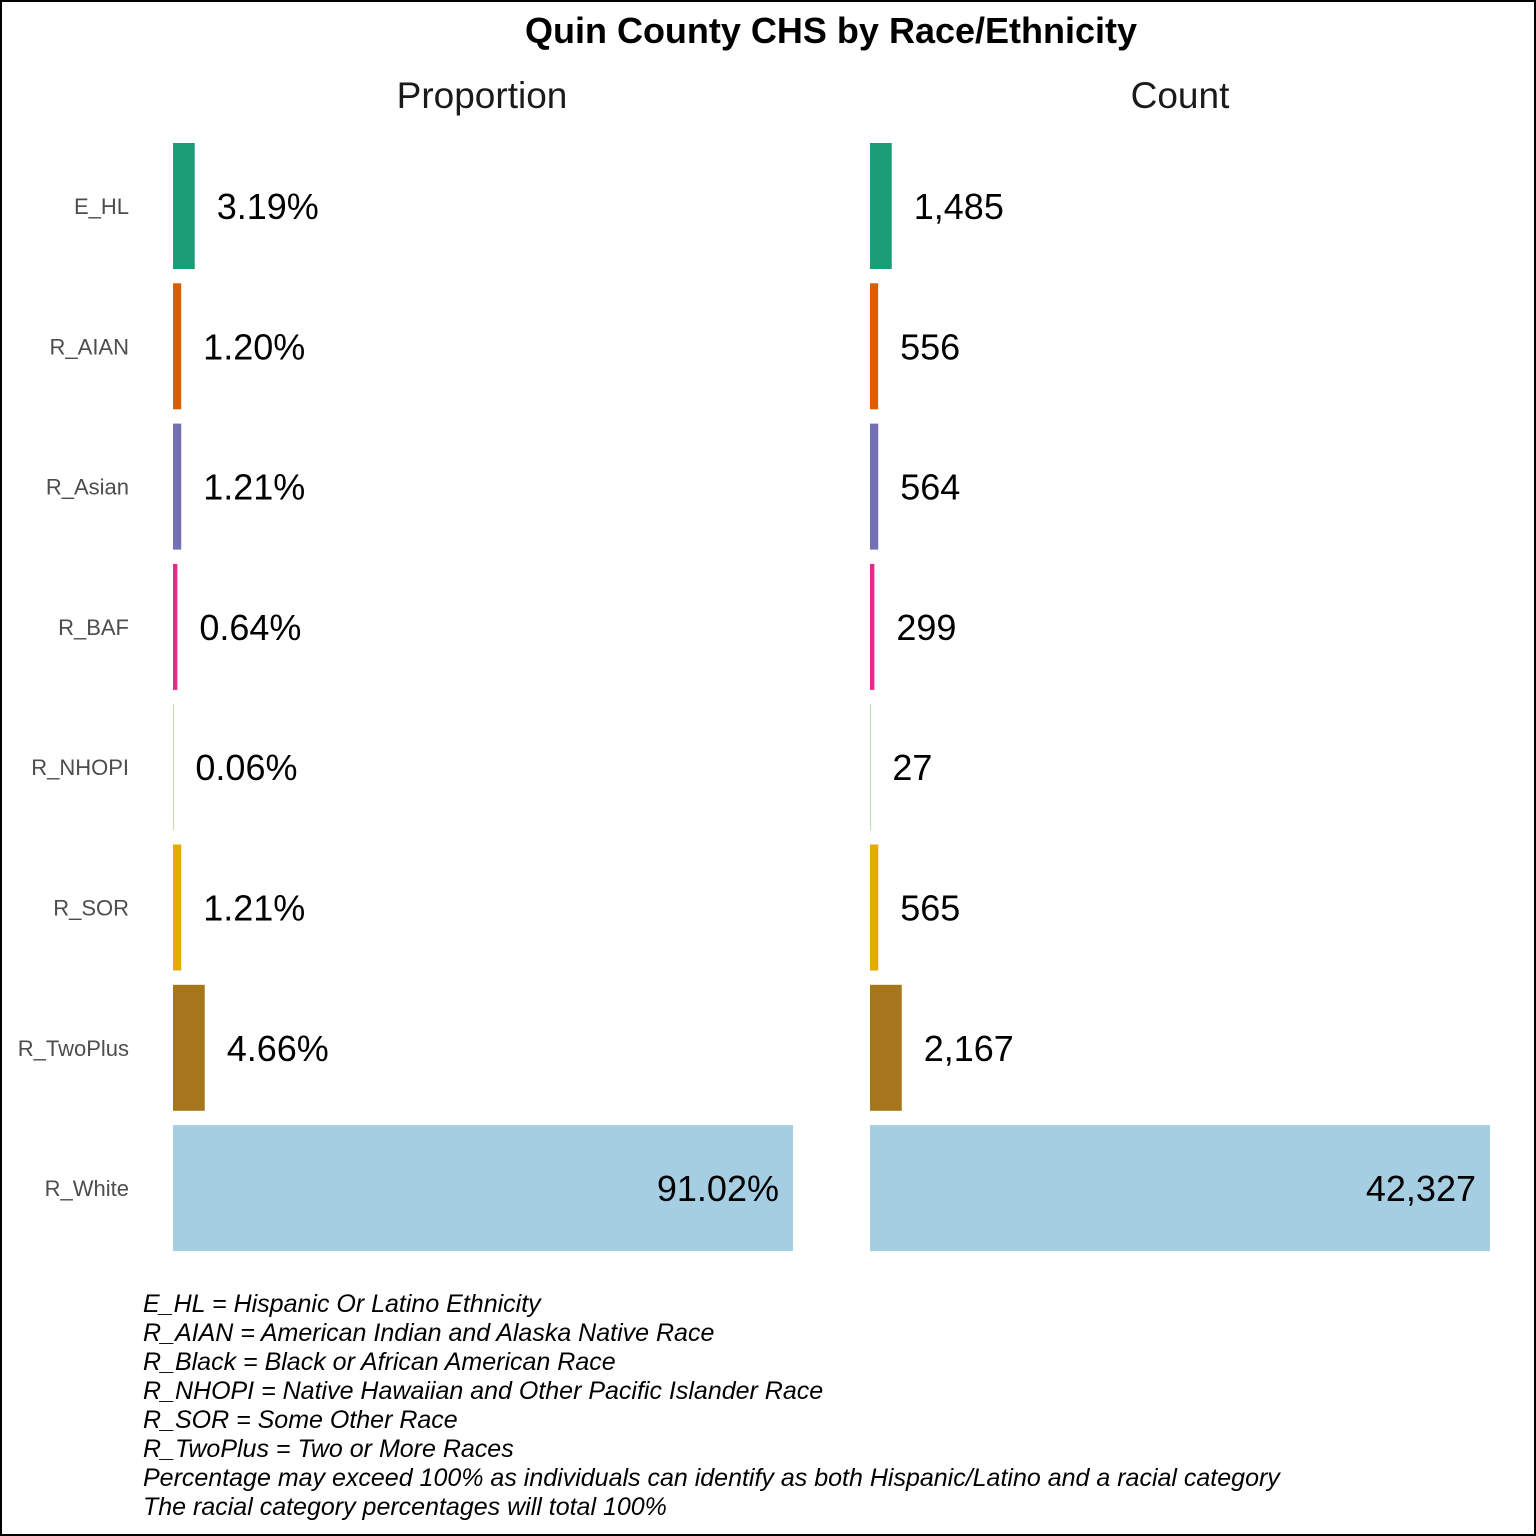  Describe the element at coordinates (718, 1188) in the screenshot. I see `value-label-r_white-proportion: 91.02%` at that location.